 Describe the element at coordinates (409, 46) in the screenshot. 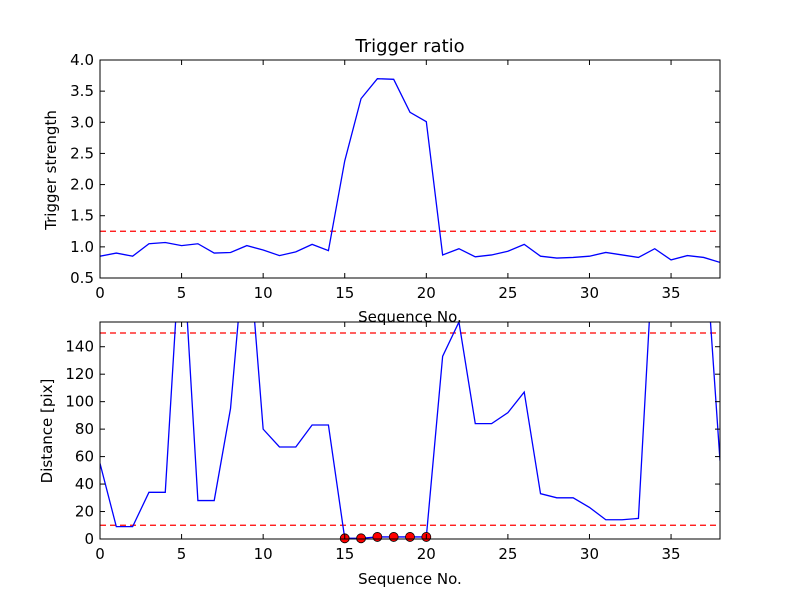

I see `chart-title-top: Trigger ratio` at that location.